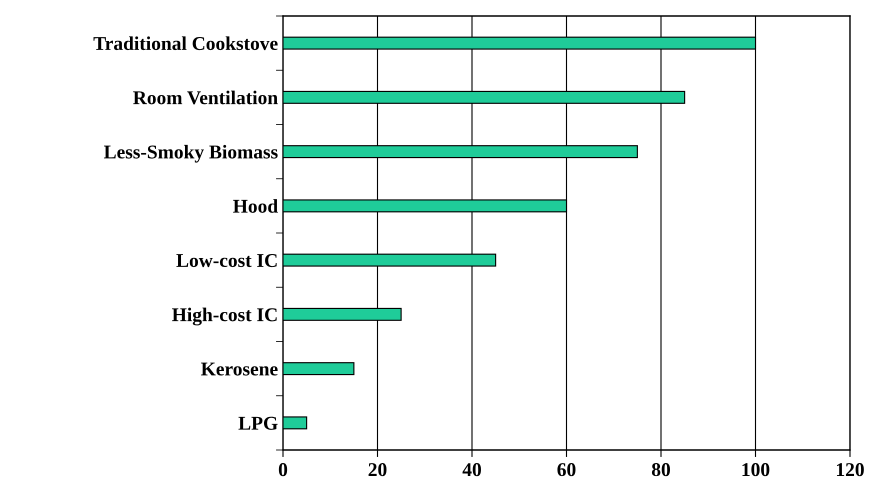  Describe the element at coordinates (255, 206) in the screenshot. I see `y-tick-label: Hood` at that location.